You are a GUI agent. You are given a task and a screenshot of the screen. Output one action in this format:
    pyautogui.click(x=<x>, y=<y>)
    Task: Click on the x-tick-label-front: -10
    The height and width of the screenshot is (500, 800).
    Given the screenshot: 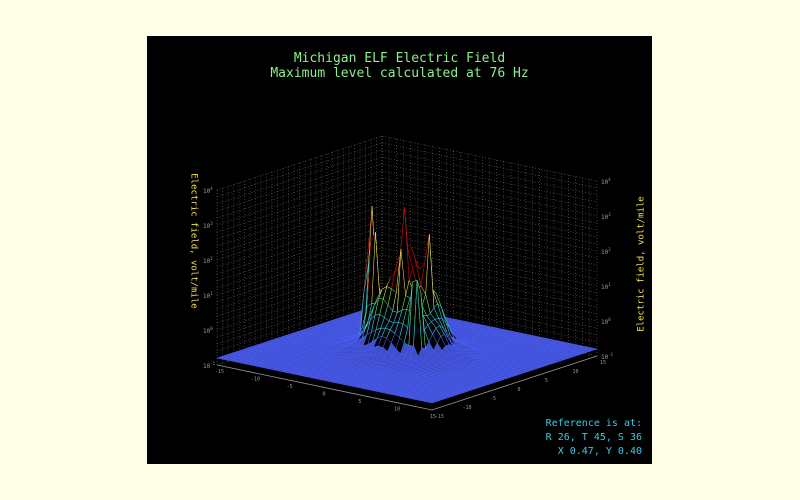 What is the action you would take?
    pyautogui.click(x=467, y=408)
    